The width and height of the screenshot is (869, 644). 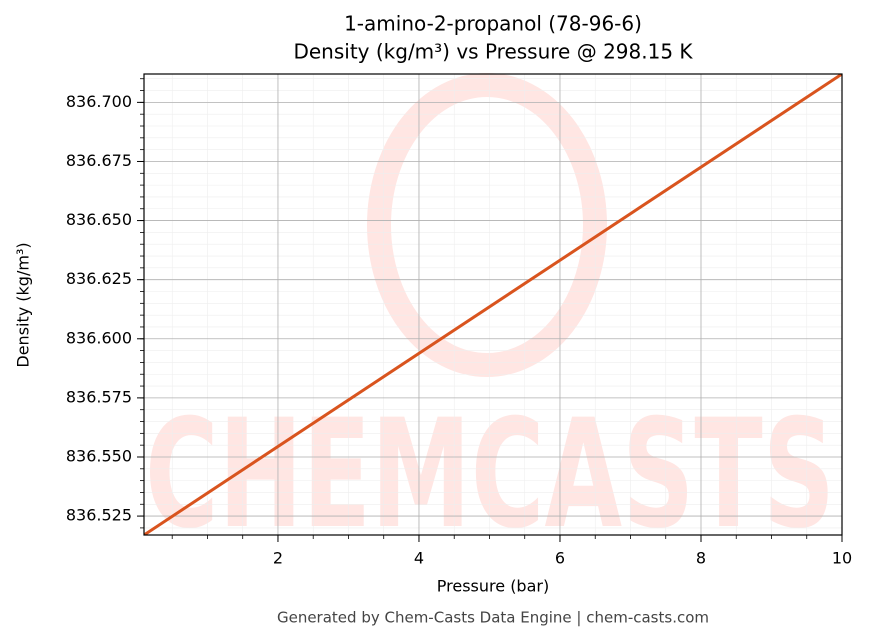 I want to click on watermark-logo, so click(x=487, y=225).